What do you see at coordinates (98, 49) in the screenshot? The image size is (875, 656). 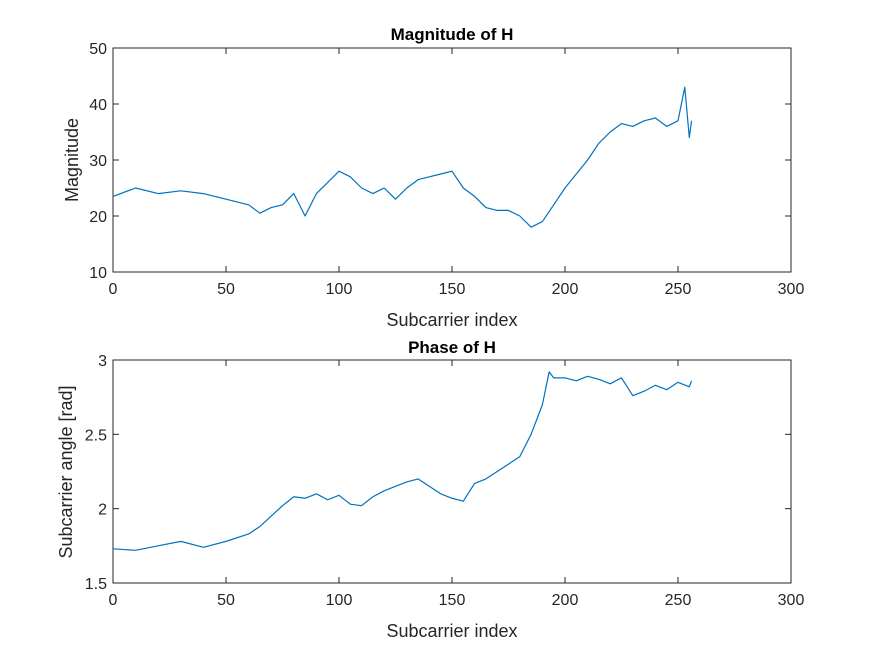 I see `magnitude-y-tick-label: 50` at bounding box center [98, 49].